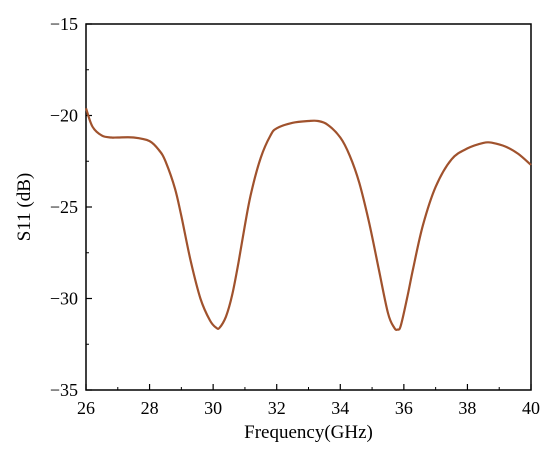 The image size is (550, 452). What do you see at coordinates (86, 408) in the screenshot?
I see `x-tick-label: 26` at bounding box center [86, 408].